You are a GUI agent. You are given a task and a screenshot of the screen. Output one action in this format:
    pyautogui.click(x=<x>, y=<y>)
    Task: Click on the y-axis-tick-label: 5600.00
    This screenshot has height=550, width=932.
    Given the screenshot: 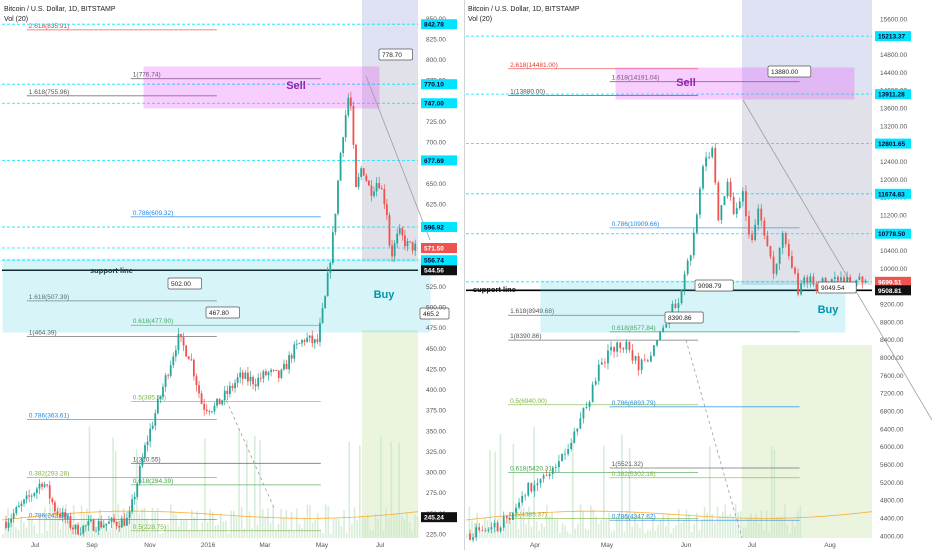 What is the action you would take?
    pyautogui.click(x=892, y=465)
    